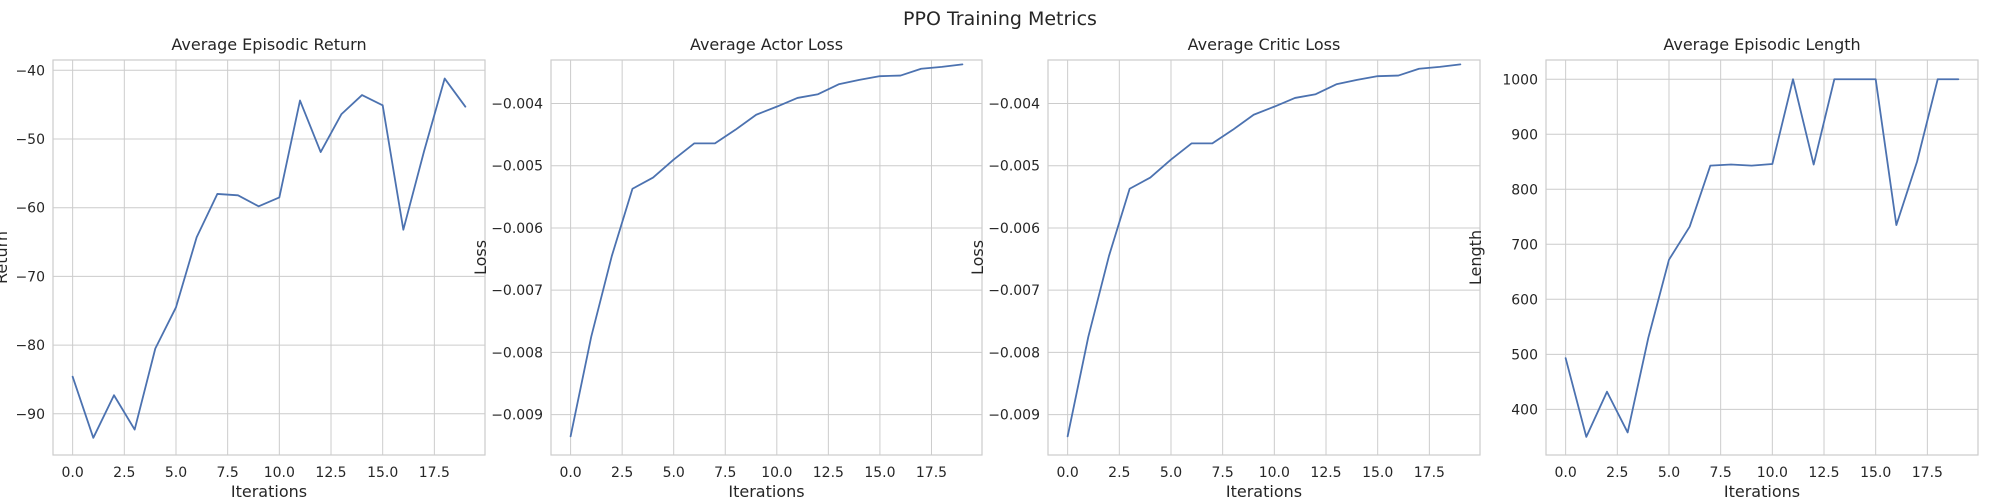  What do you see at coordinates (30, 209) in the screenshot?
I see `y-tick-label: −60` at bounding box center [30, 209].